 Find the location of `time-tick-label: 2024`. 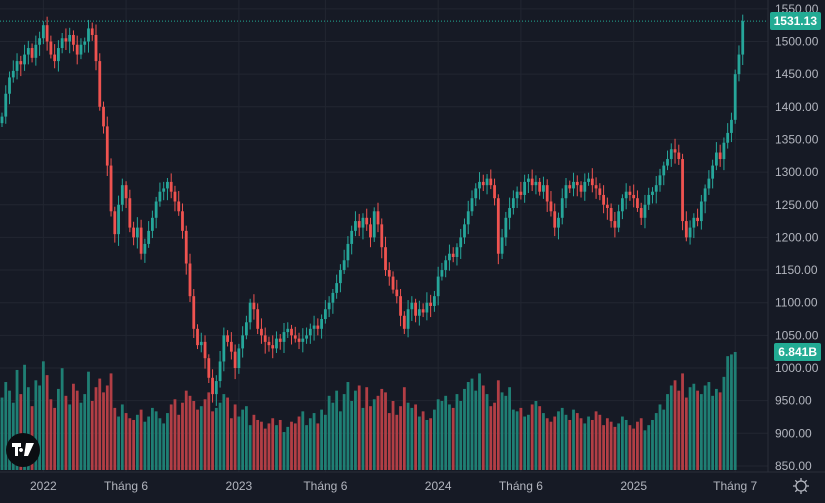

time-tick-label: 2024 is located at coordinates (438, 486).